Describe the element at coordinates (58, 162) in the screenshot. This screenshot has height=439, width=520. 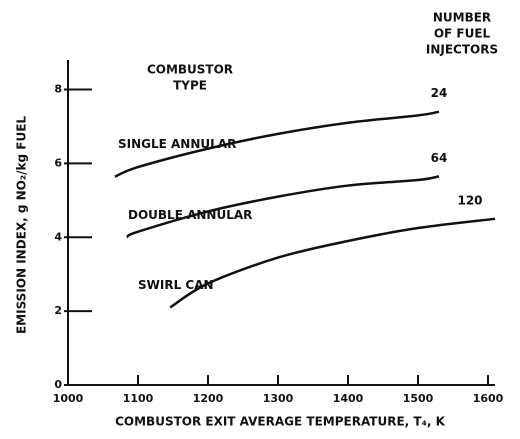
I see `y-tick-label: 6` at that location.